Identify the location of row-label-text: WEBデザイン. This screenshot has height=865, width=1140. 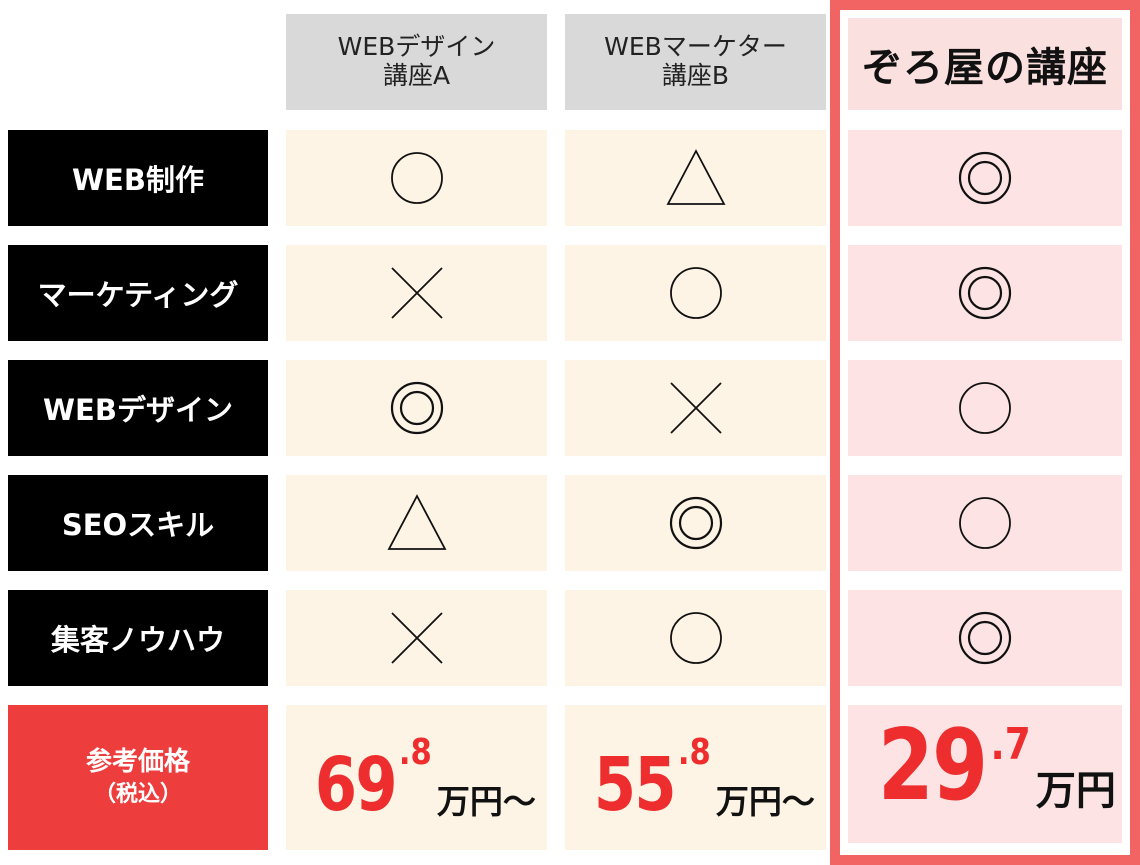
(138, 410).